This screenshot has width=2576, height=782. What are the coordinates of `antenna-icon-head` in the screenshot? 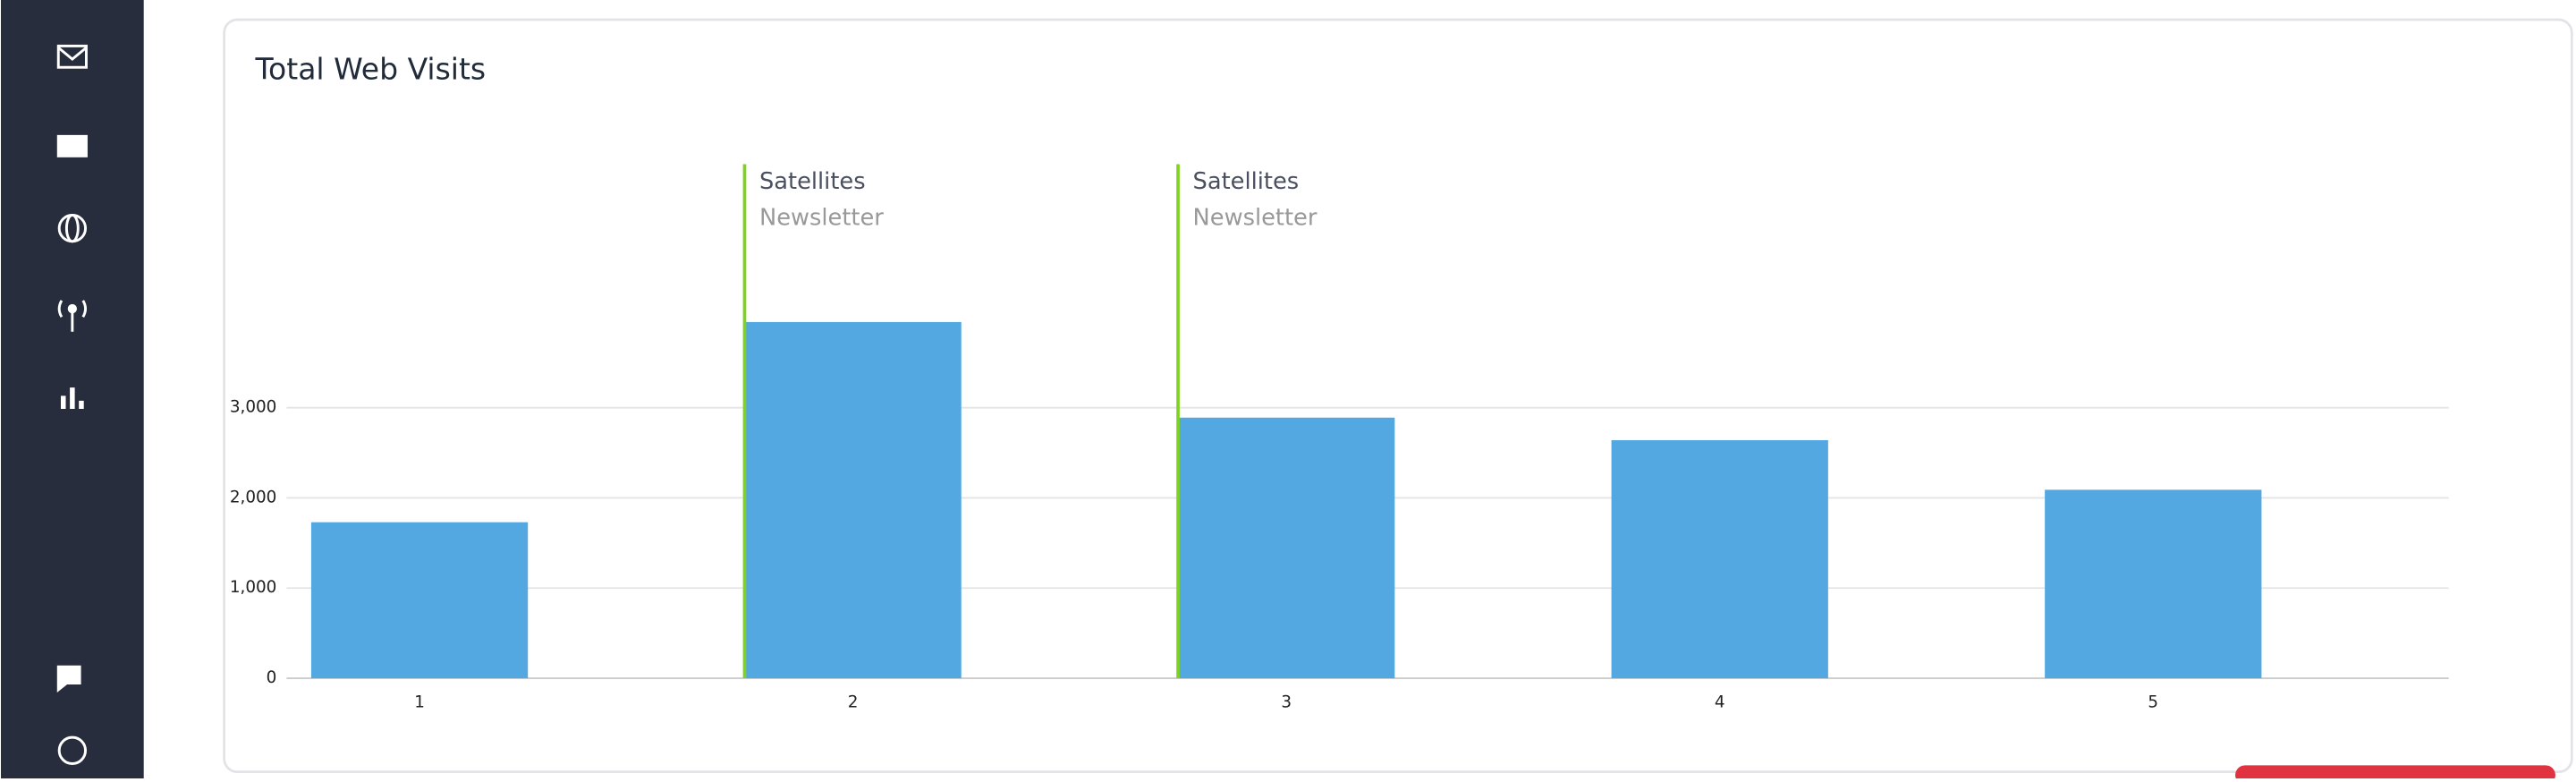 It's located at (72, 308).